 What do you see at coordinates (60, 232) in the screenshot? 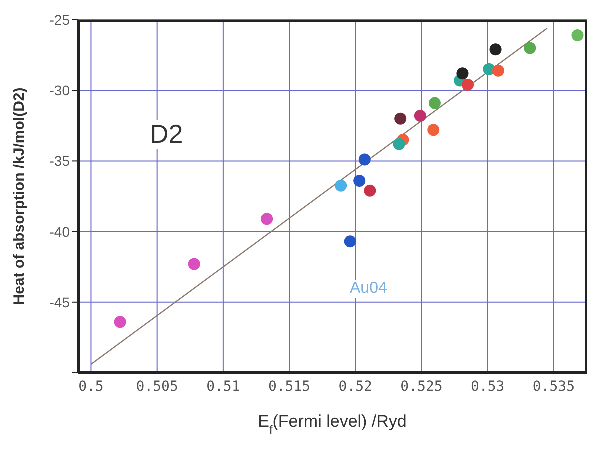
I see `y-tick-label: -40` at bounding box center [60, 232].